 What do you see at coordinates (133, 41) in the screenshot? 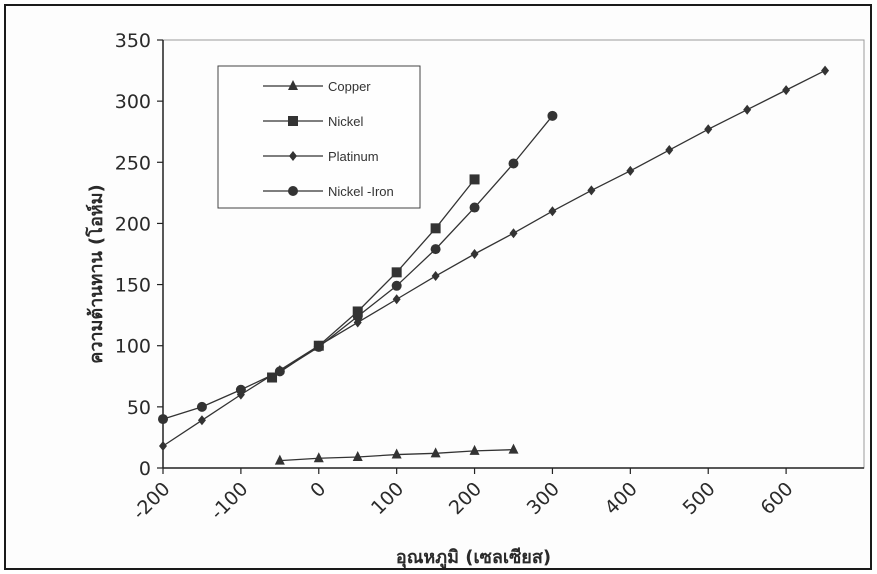
I see `y-tick-label: 350` at bounding box center [133, 41].